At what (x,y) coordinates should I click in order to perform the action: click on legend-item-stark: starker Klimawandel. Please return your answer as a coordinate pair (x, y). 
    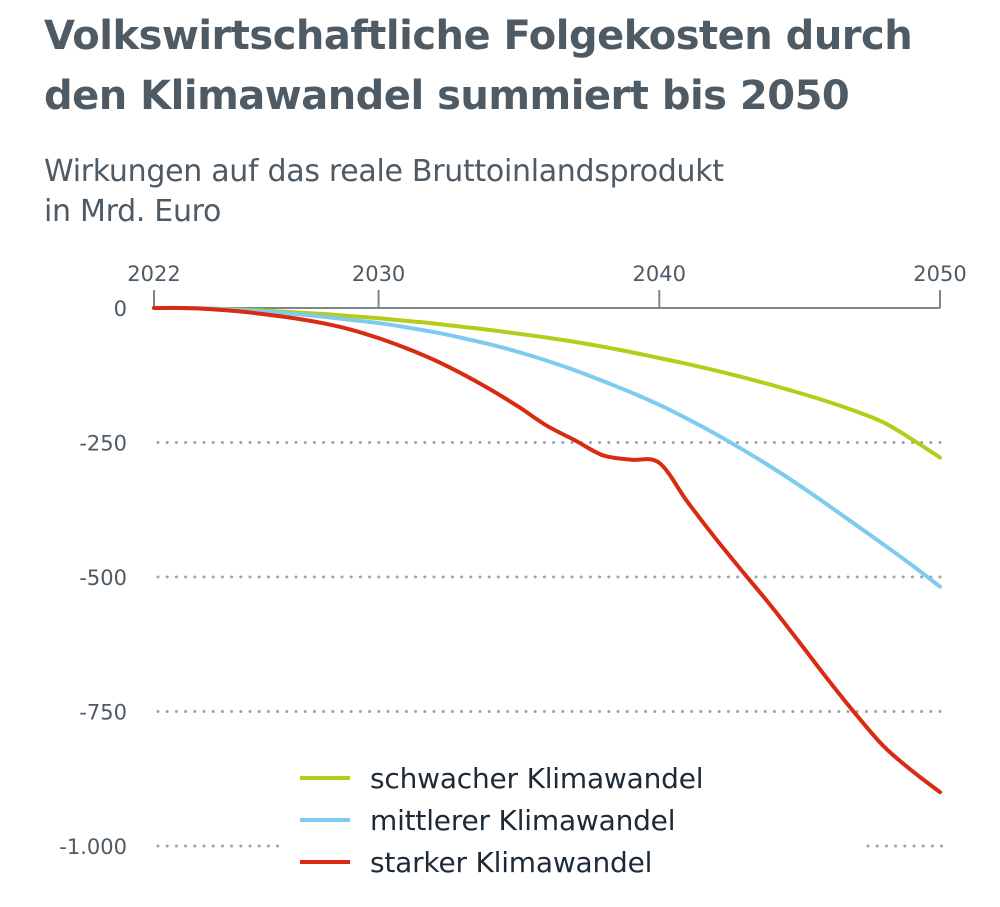
    Looking at the image, I should click on (501, 862).